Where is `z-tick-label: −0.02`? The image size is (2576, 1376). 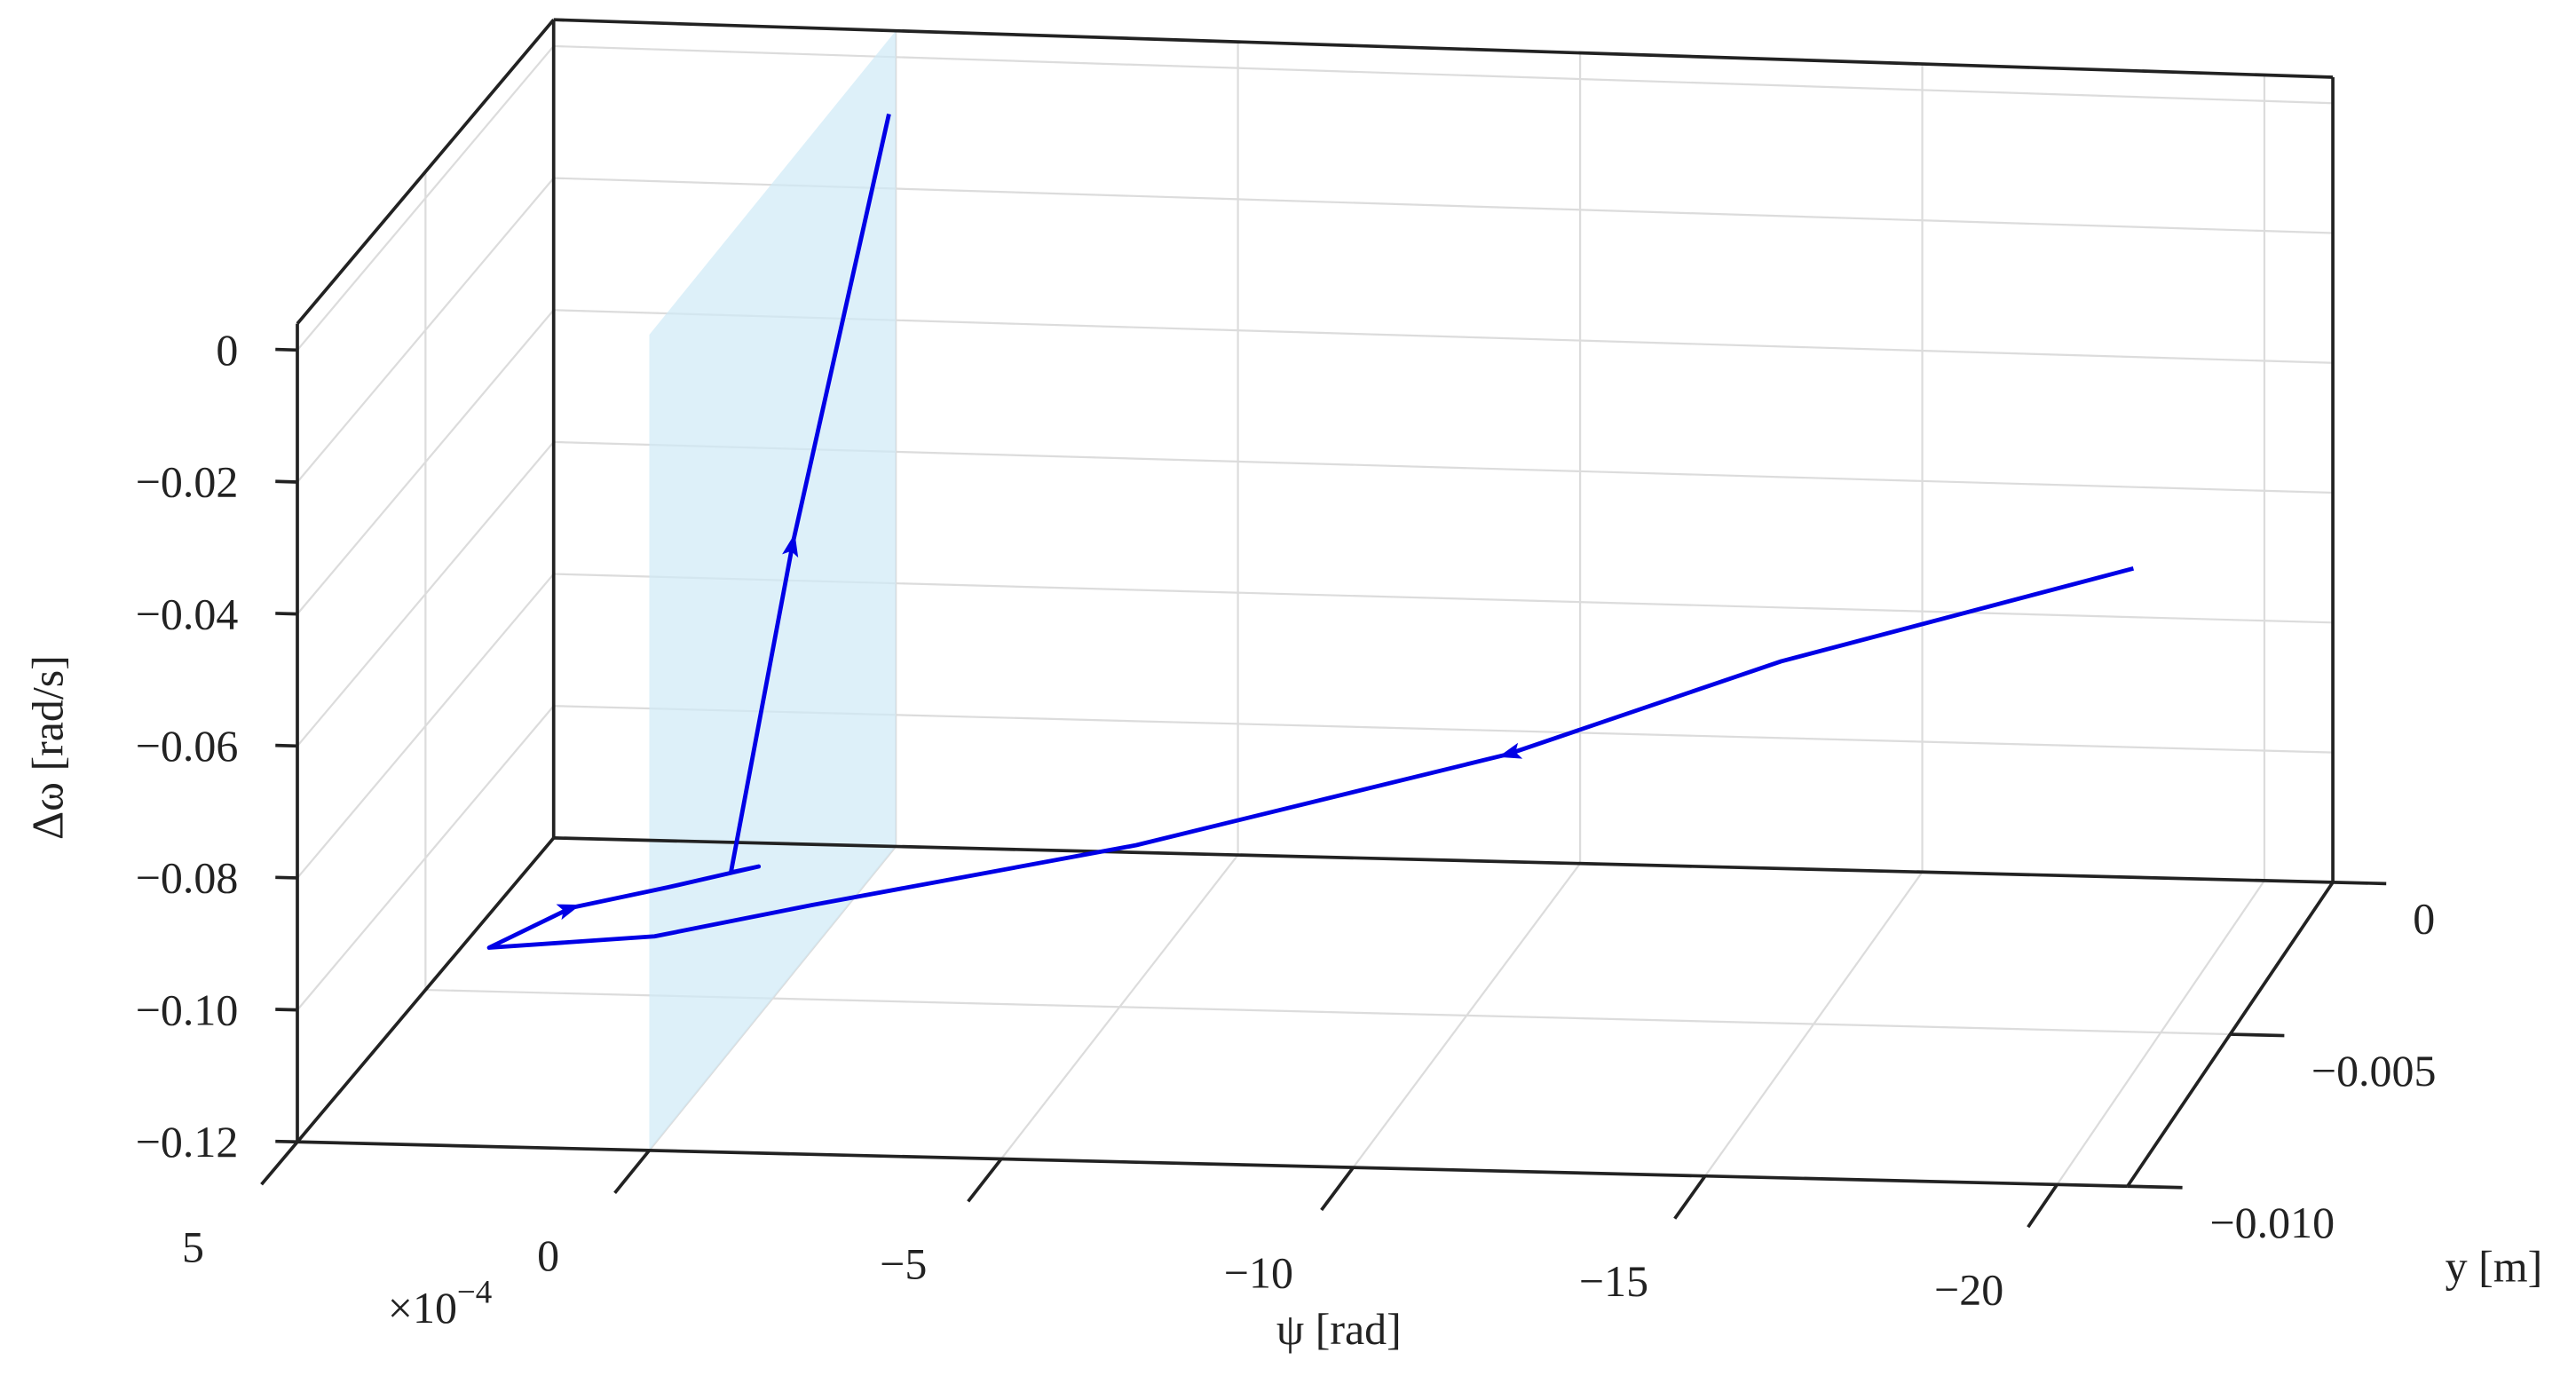 z-tick-label: −0.02 is located at coordinates (187, 482).